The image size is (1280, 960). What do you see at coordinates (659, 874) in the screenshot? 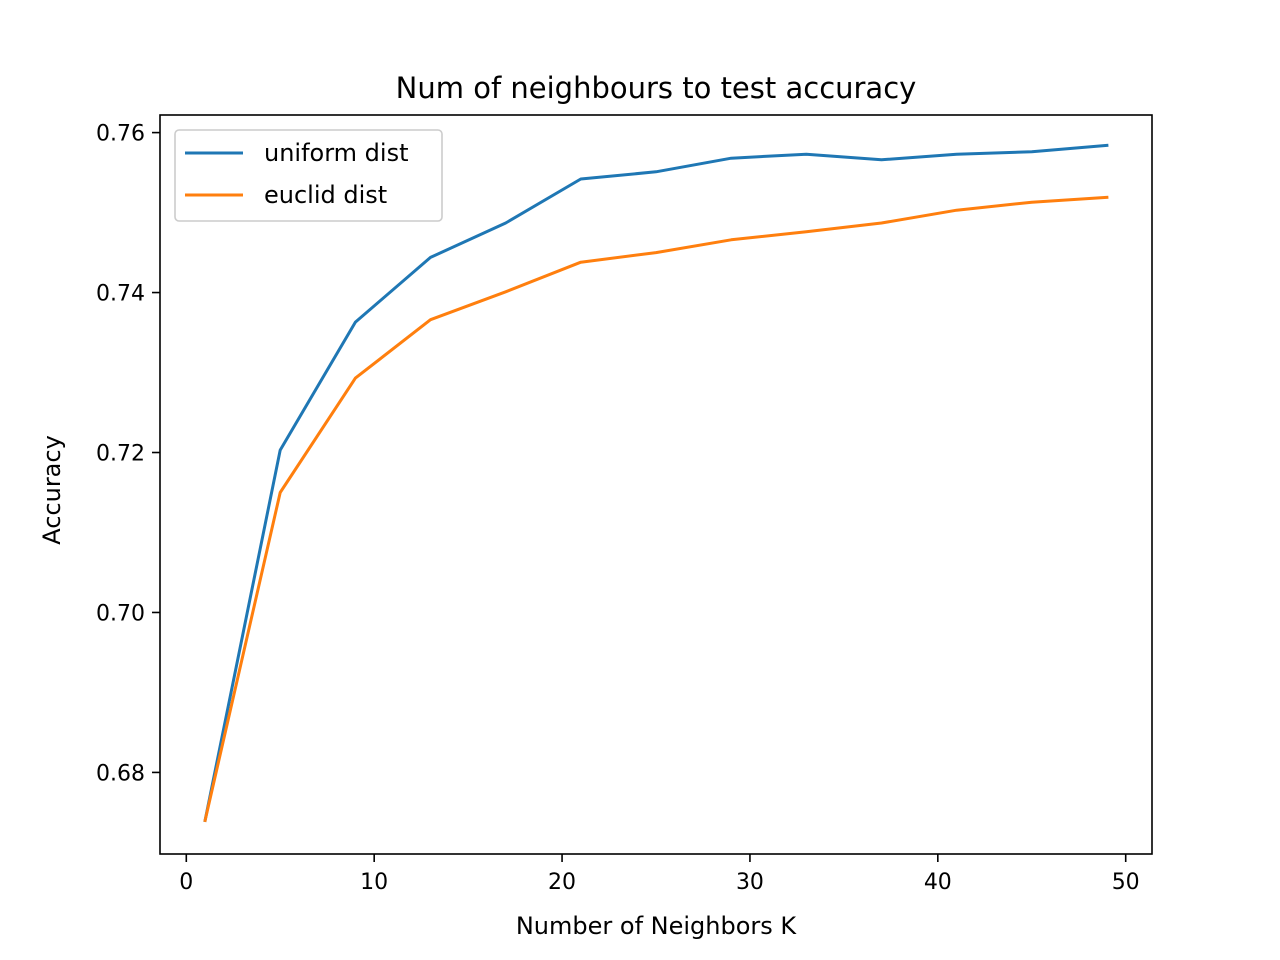
I see `x-axis-ticks: 0 10 20 30 40 50` at bounding box center [659, 874].